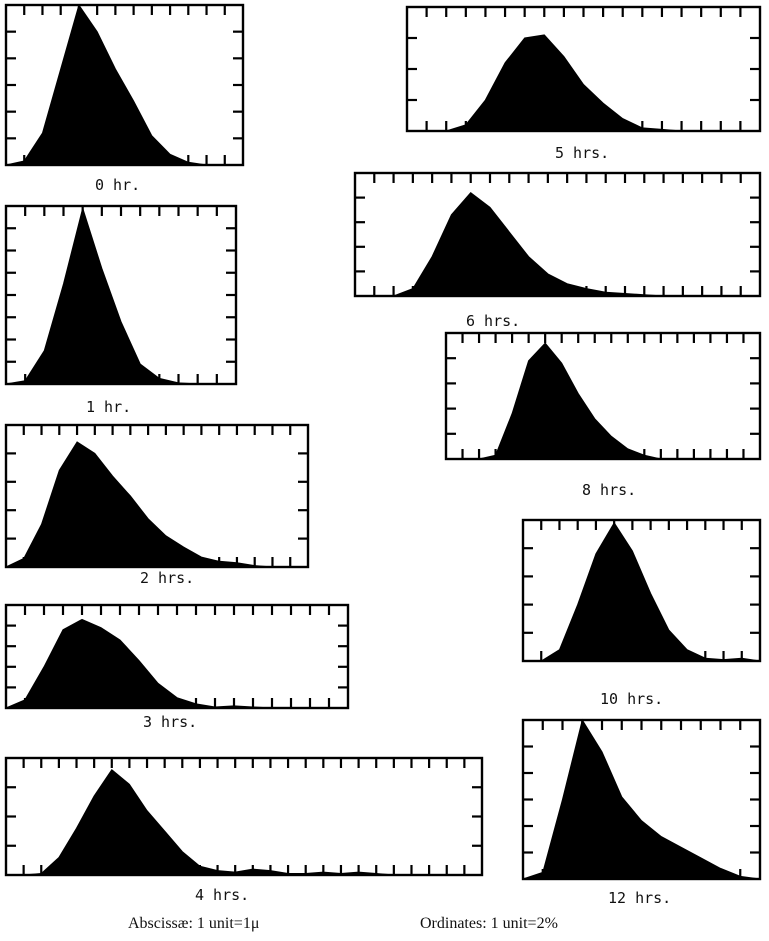 The width and height of the screenshot is (769, 941). I want to click on histogram-panel: 6 hrs., so click(557, 250).